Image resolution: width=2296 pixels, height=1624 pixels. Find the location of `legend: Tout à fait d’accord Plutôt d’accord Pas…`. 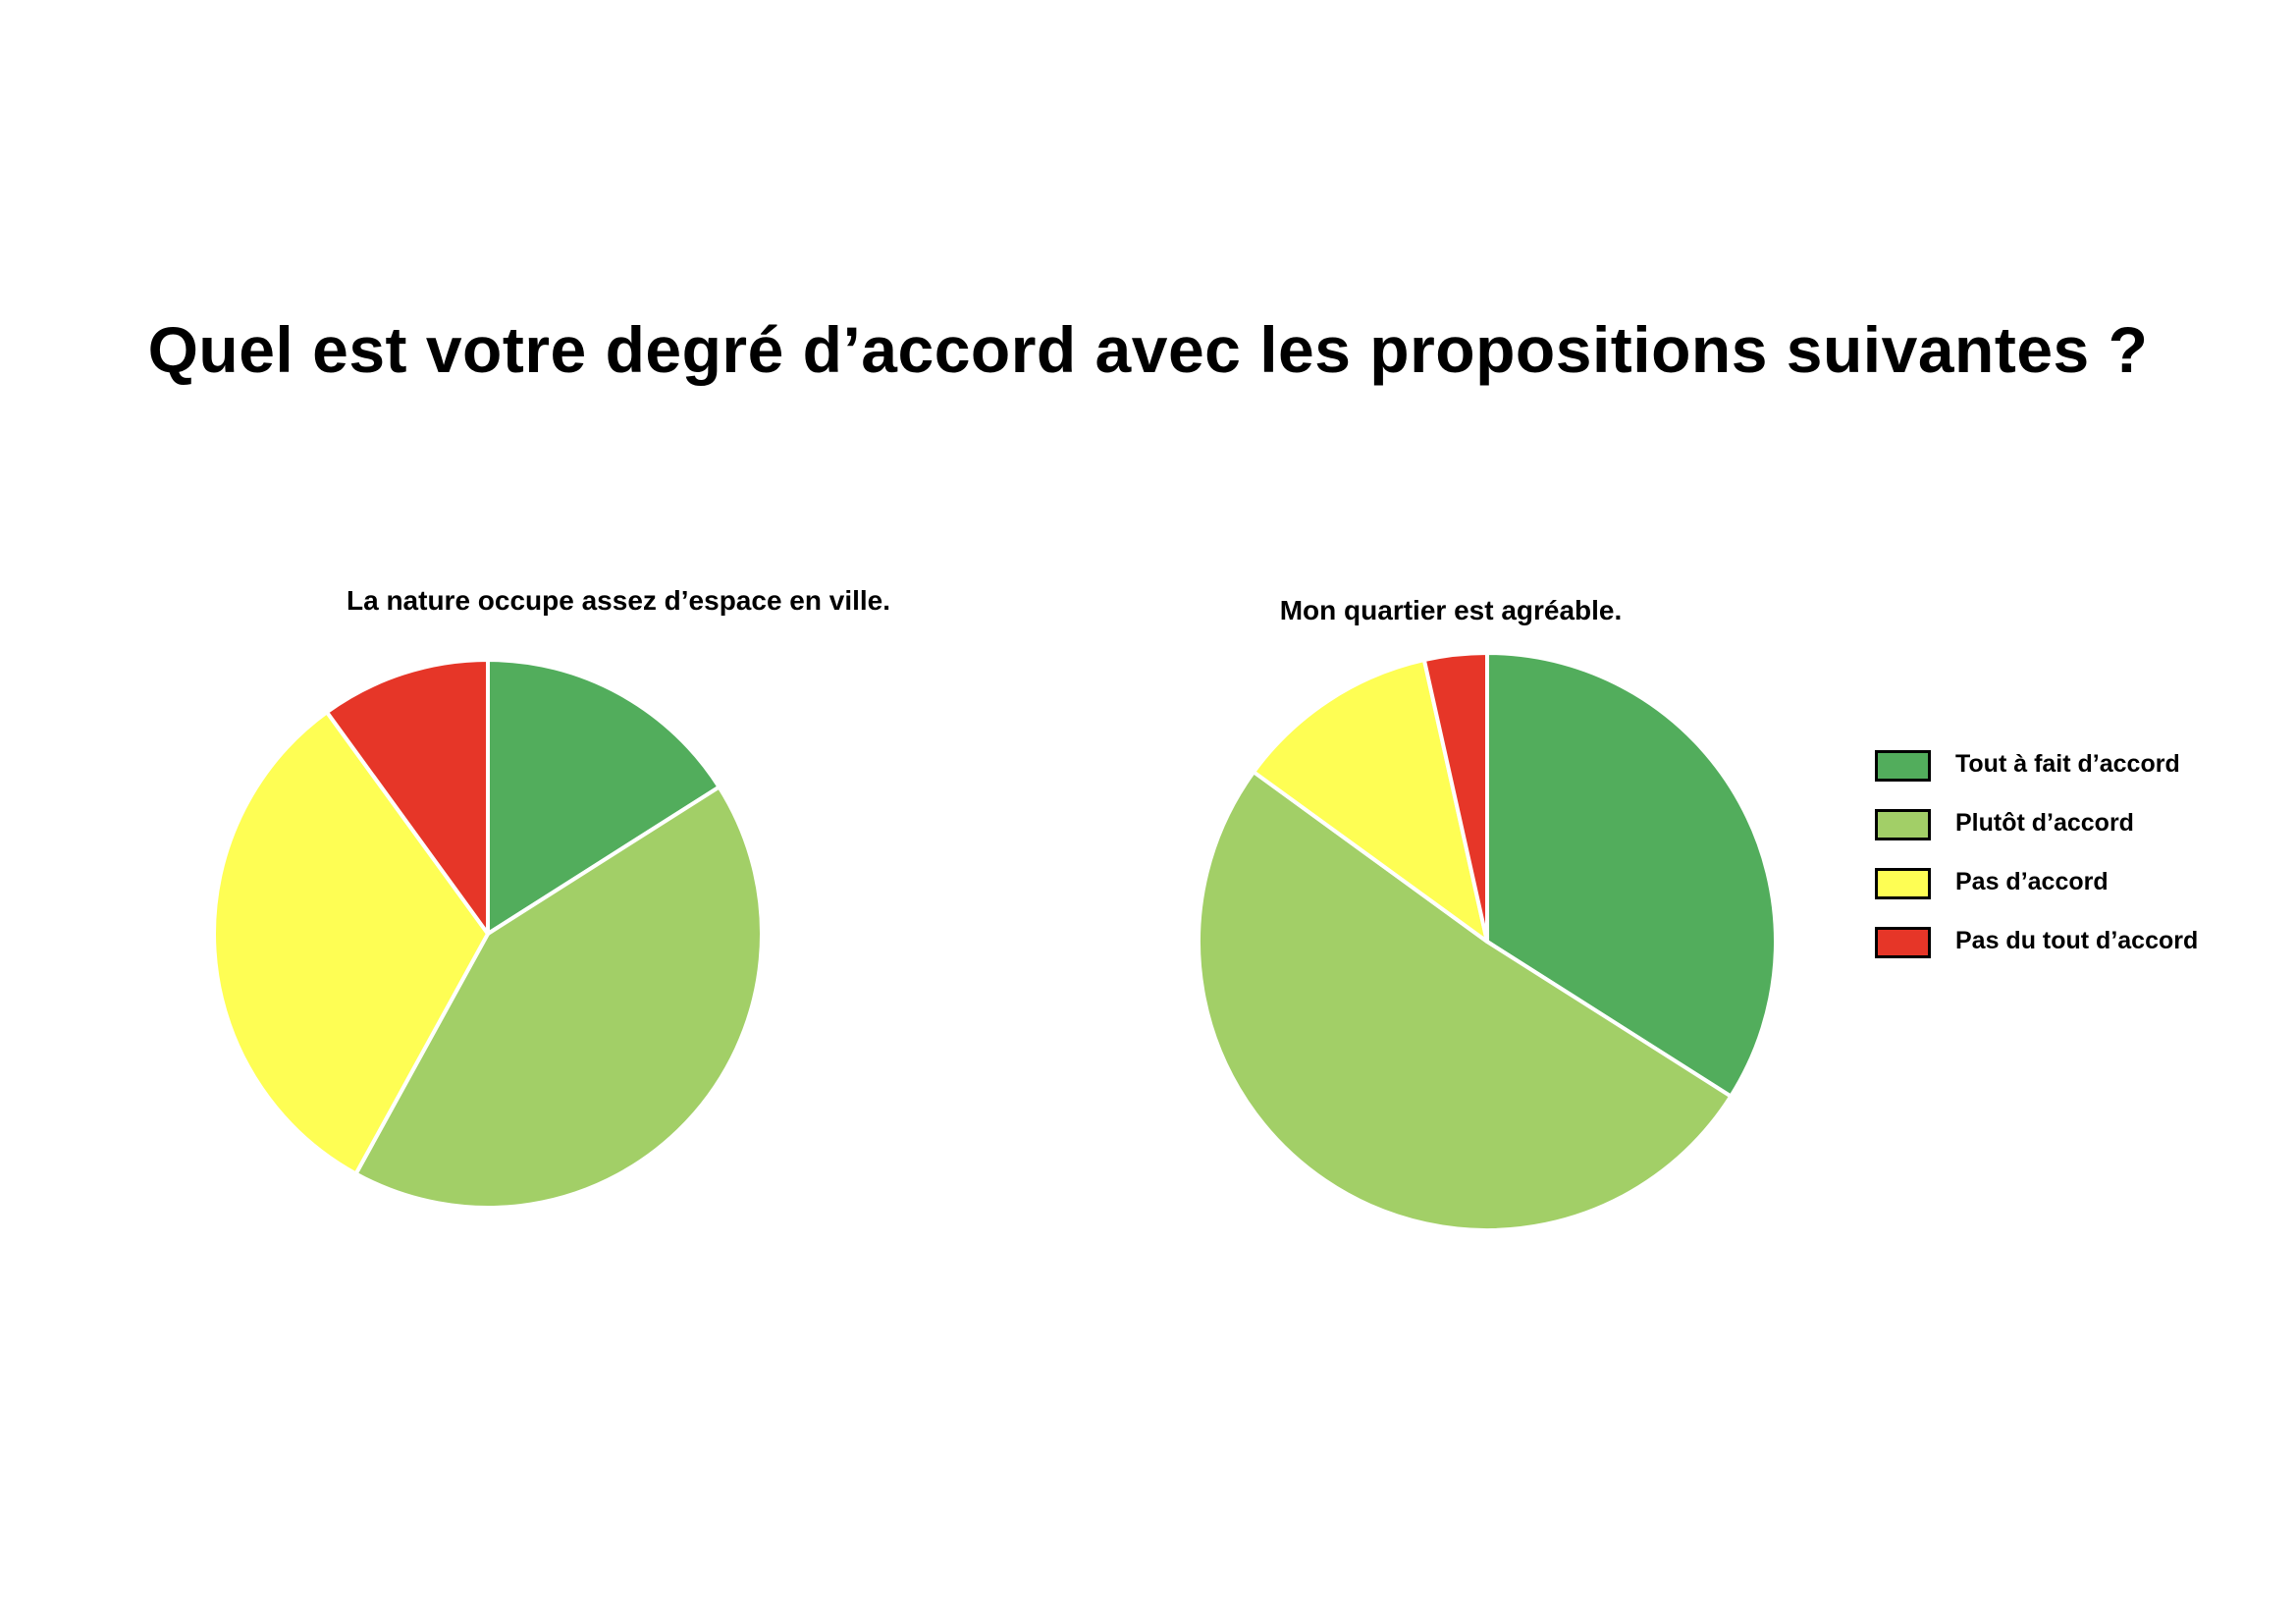

legend: Tout à fait d’accord Plutôt d’accord Pas… is located at coordinates (2071, 866).